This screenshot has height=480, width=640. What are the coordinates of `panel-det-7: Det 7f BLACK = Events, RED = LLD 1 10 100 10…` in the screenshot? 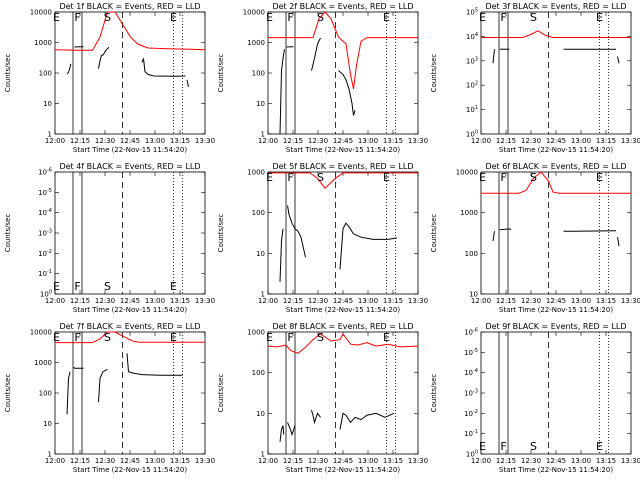 It's located at (109, 398).